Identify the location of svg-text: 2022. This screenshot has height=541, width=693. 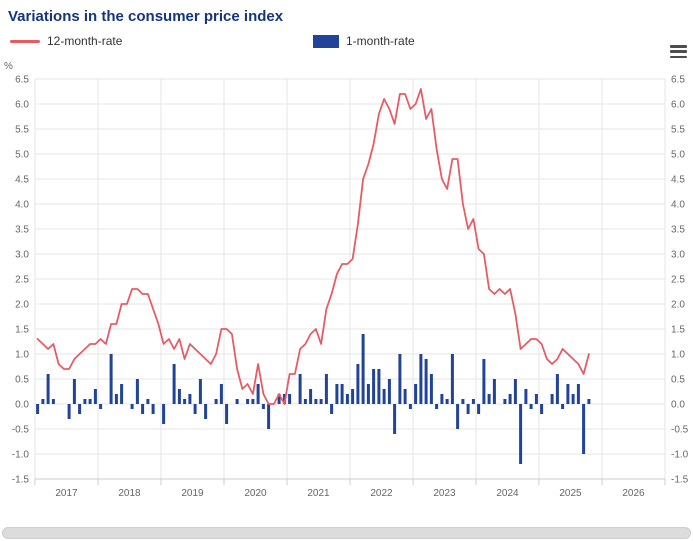
(381, 493).